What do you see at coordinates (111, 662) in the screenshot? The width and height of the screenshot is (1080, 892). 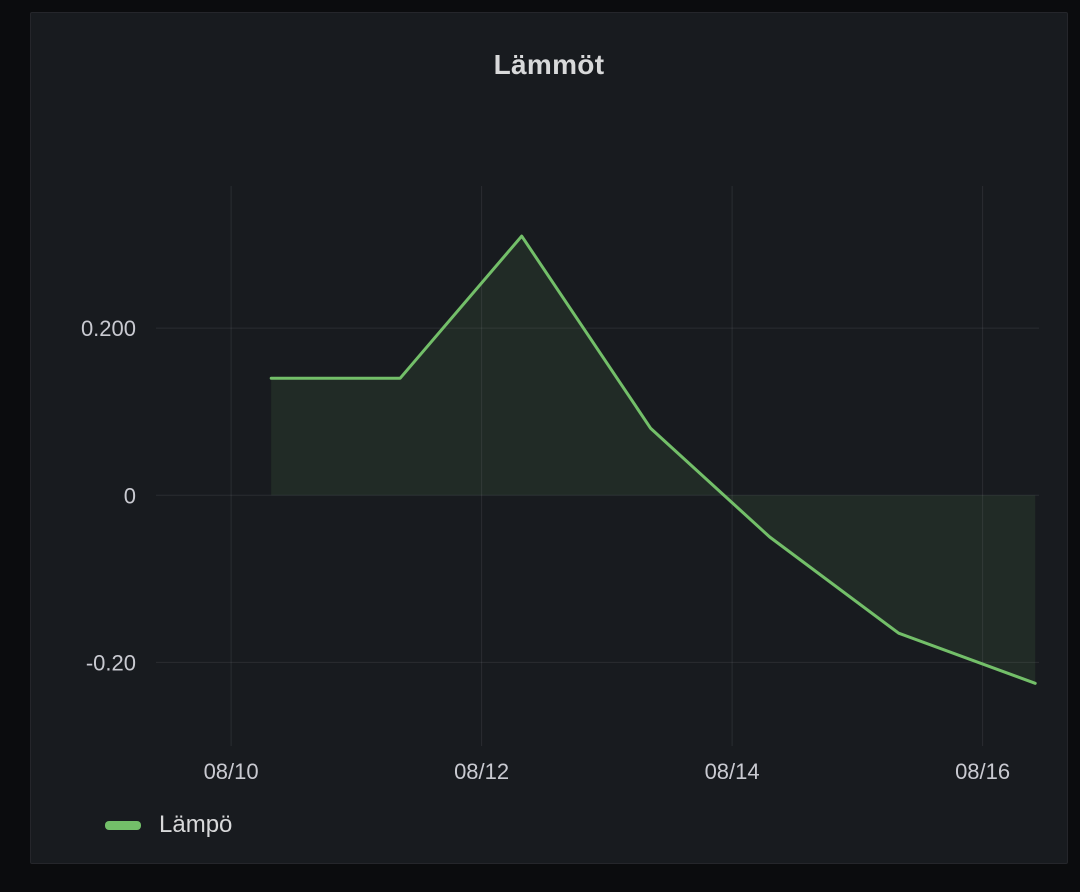 I see `y-axis-tick-label: -0.20` at bounding box center [111, 662].